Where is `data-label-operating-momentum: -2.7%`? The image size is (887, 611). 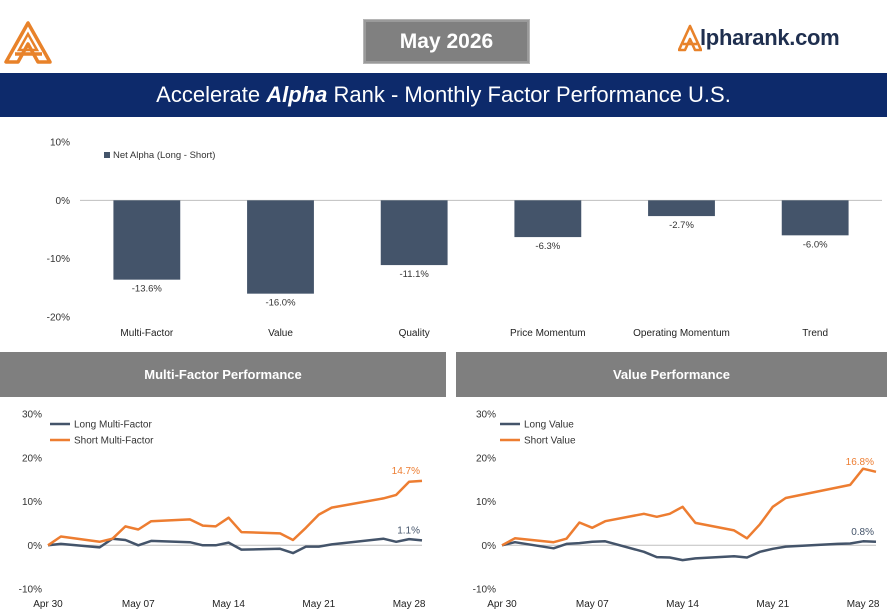 data-label-operating-momentum: -2.7% is located at coordinates (681, 225).